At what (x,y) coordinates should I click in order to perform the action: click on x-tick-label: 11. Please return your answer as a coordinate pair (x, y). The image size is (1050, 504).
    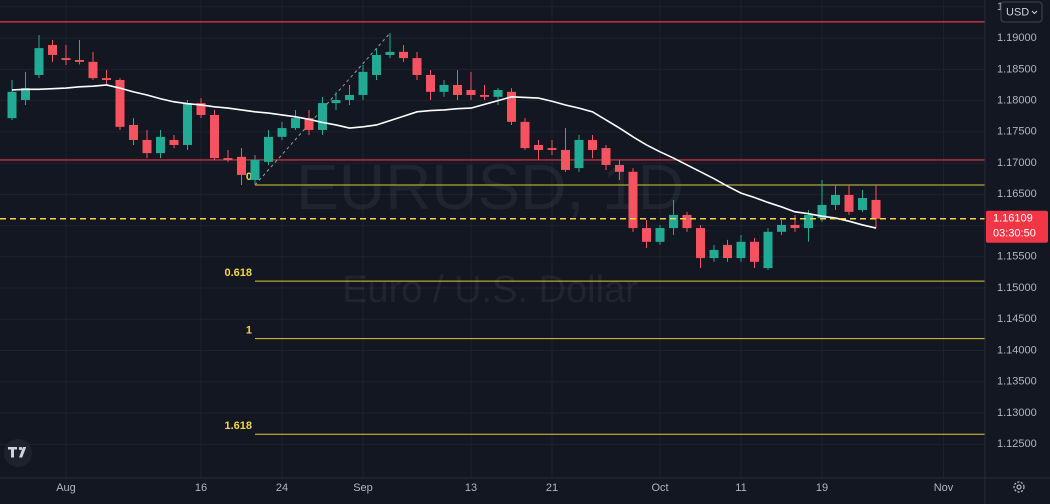
    Looking at the image, I should click on (740, 488).